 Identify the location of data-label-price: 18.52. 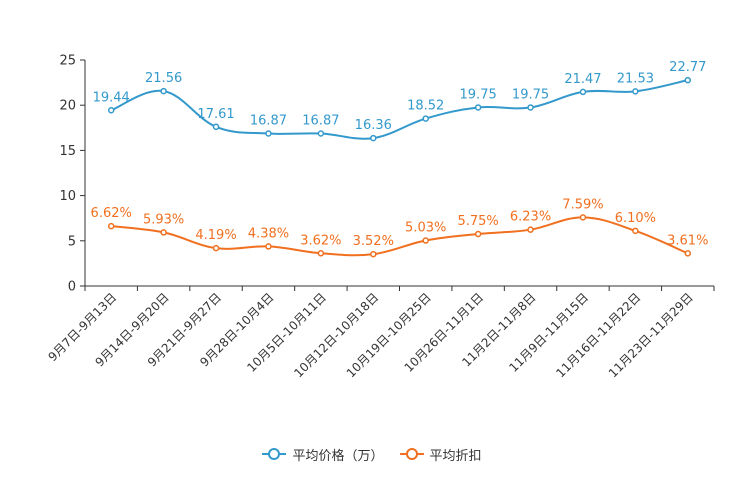
(425, 106).